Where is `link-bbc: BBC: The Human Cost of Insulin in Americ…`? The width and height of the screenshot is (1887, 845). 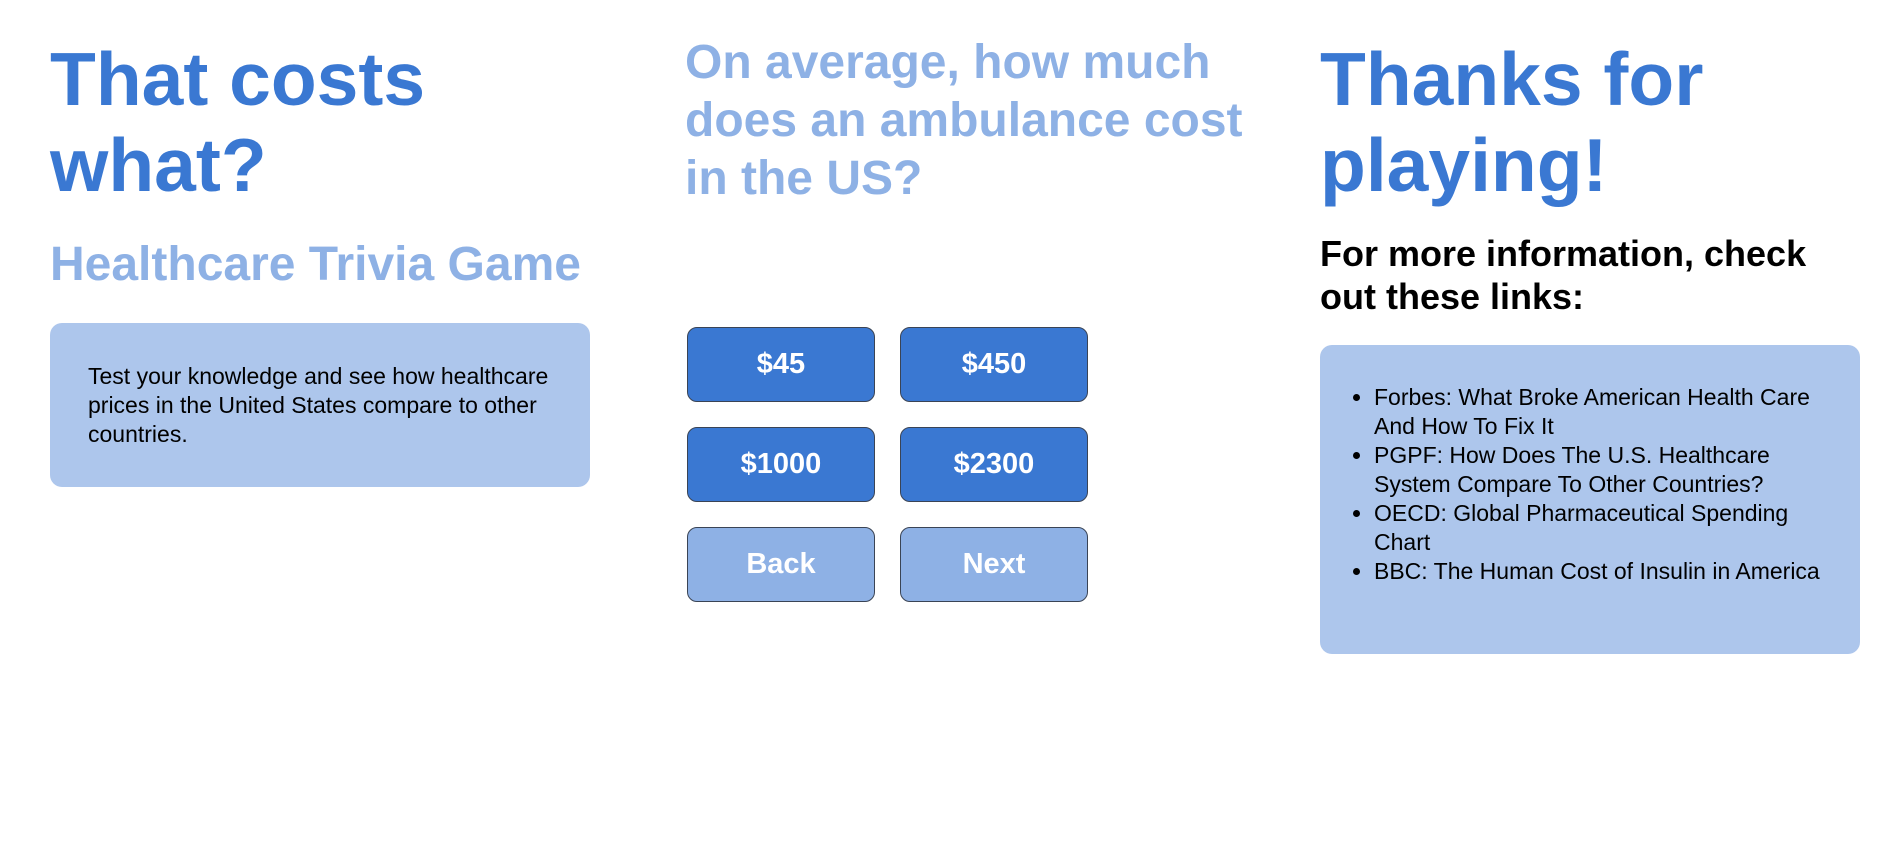 link-bbc: BBC: The Human Cost of Insulin in Americ… is located at coordinates (1597, 571).